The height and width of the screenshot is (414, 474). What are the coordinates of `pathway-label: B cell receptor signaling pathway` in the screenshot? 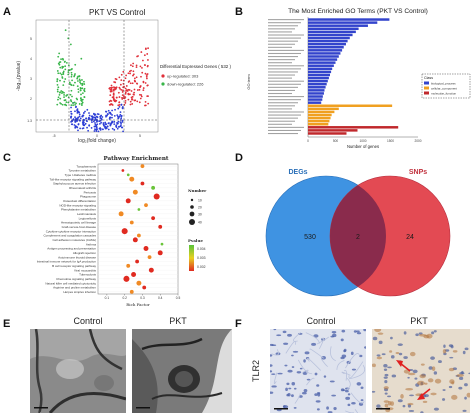 It's located at (74, 266).